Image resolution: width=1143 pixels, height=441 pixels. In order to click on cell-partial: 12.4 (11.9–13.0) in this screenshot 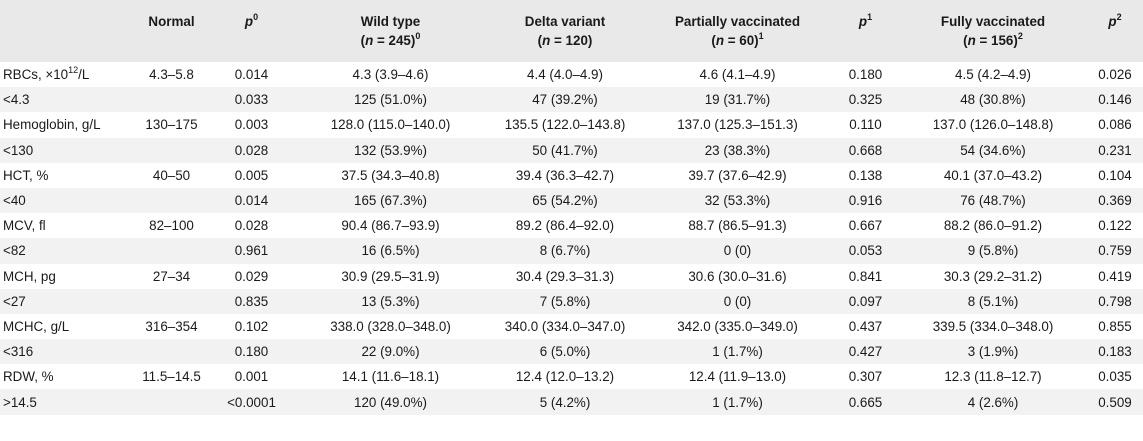, I will do `click(737, 377)`.